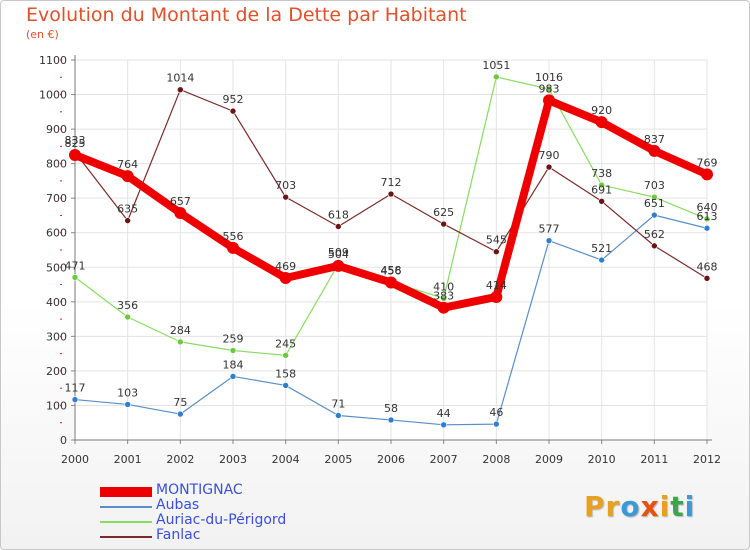 The width and height of the screenshot is (750, 550). Describe the element at coordinates (654, 234) in the screenshot. I see `data-label: 562` at that location.